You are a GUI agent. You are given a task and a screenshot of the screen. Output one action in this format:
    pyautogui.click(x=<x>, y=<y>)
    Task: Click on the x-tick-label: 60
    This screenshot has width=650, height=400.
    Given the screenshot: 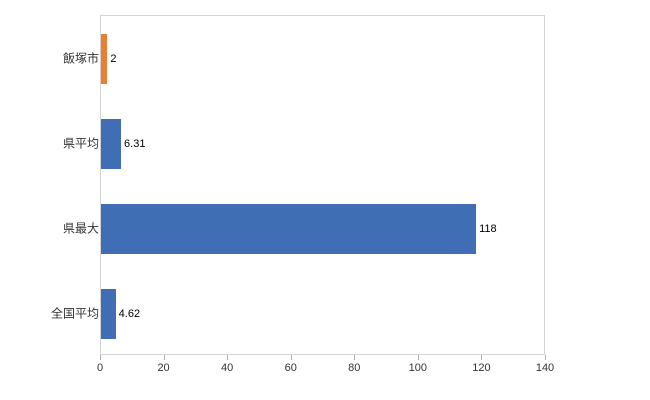 What is the action you would take?
    pyautogui.click(x=290, y=368)
    